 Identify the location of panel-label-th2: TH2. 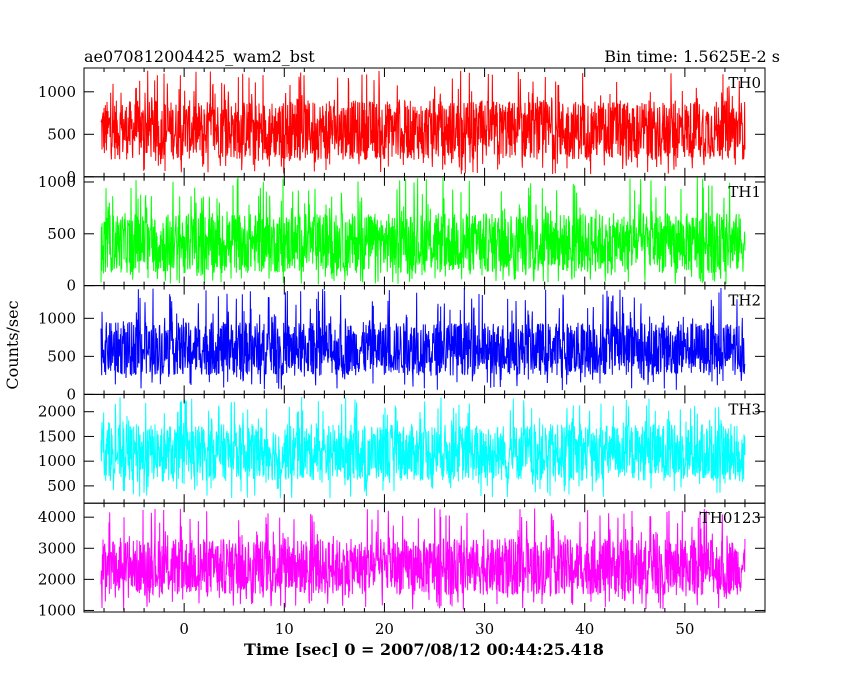
(744, 301).